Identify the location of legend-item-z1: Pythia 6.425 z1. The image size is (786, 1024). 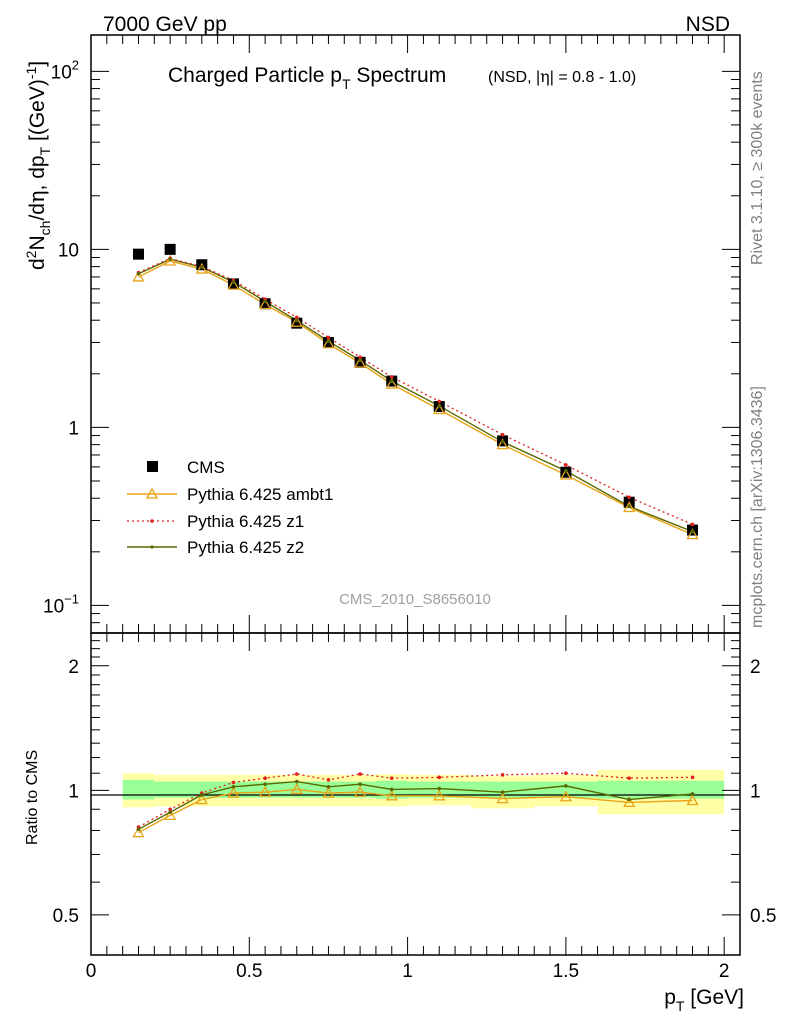
(215, 521).